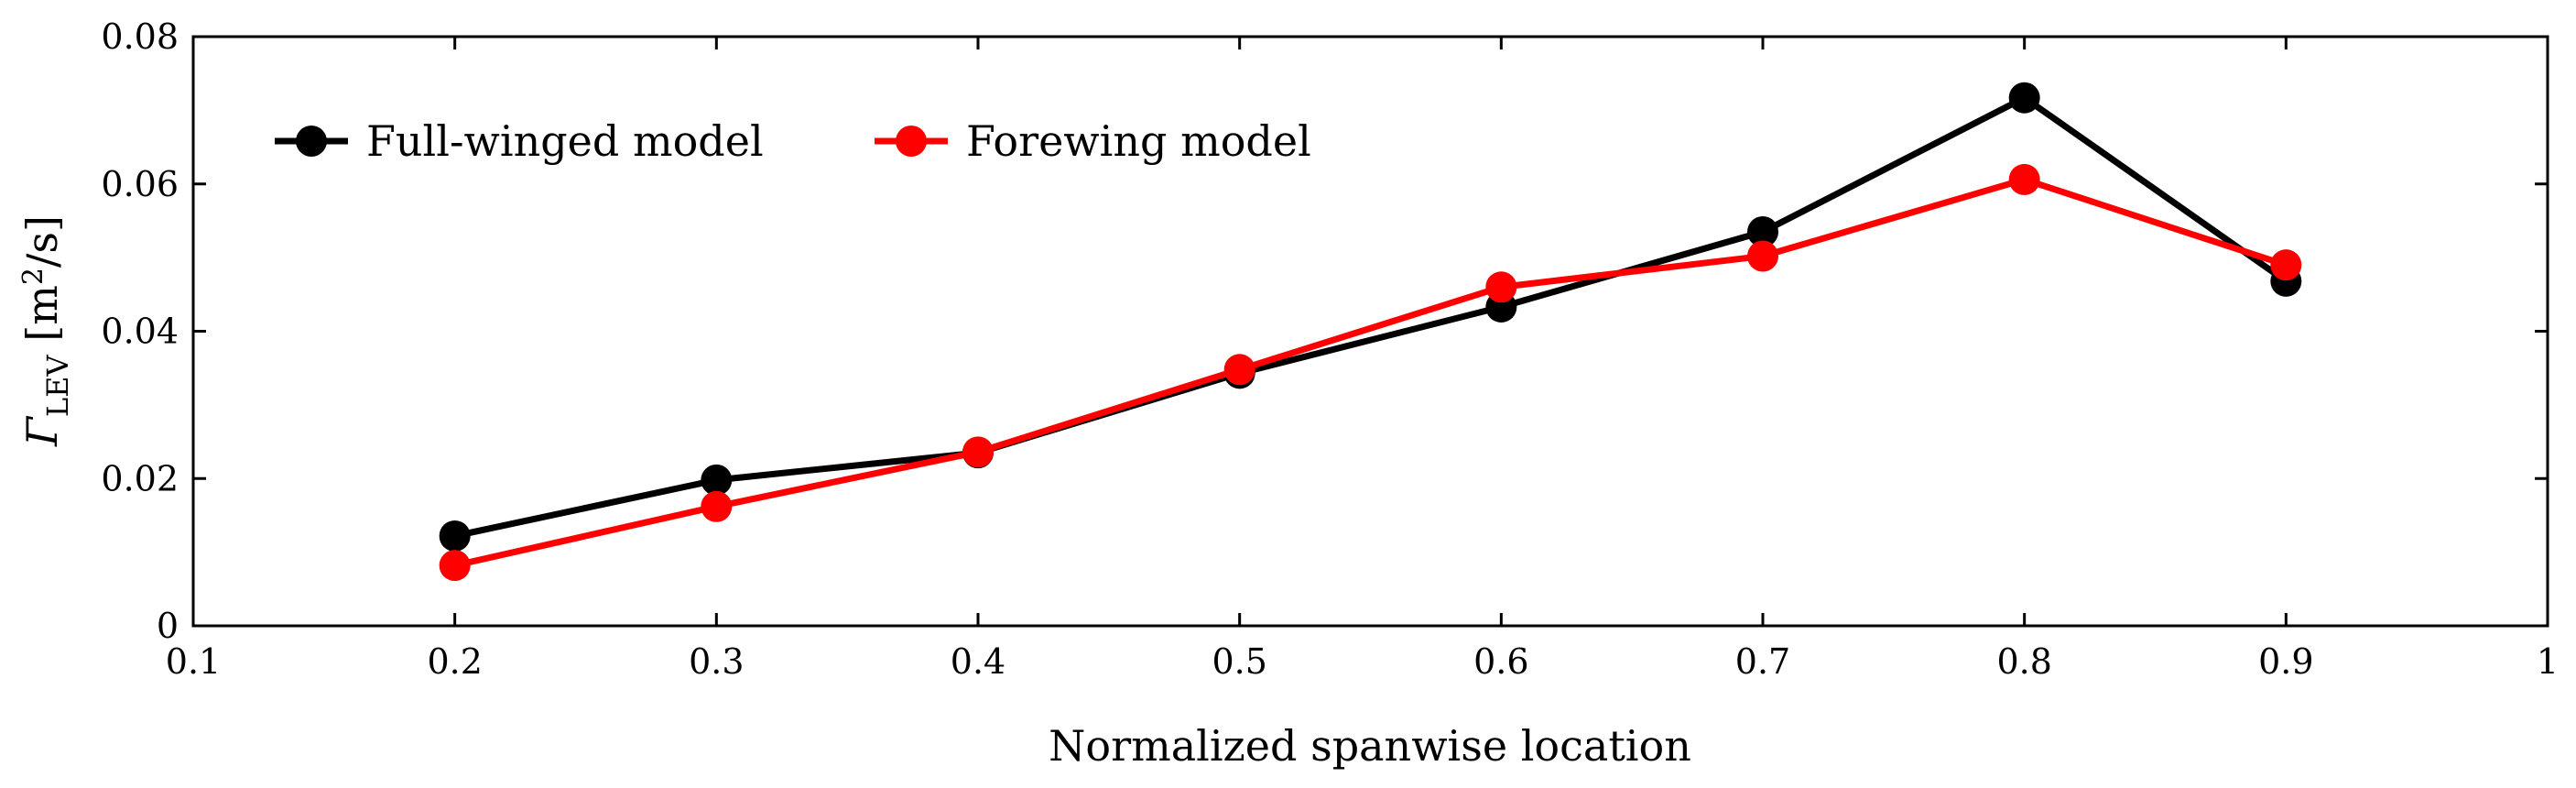 This screenshot has width=2576, height=788. What do you see at coordinates (793, 141) in the screenshot?
I see `legend: Full-winged model Forewing model` at bounding box center [793, 141].